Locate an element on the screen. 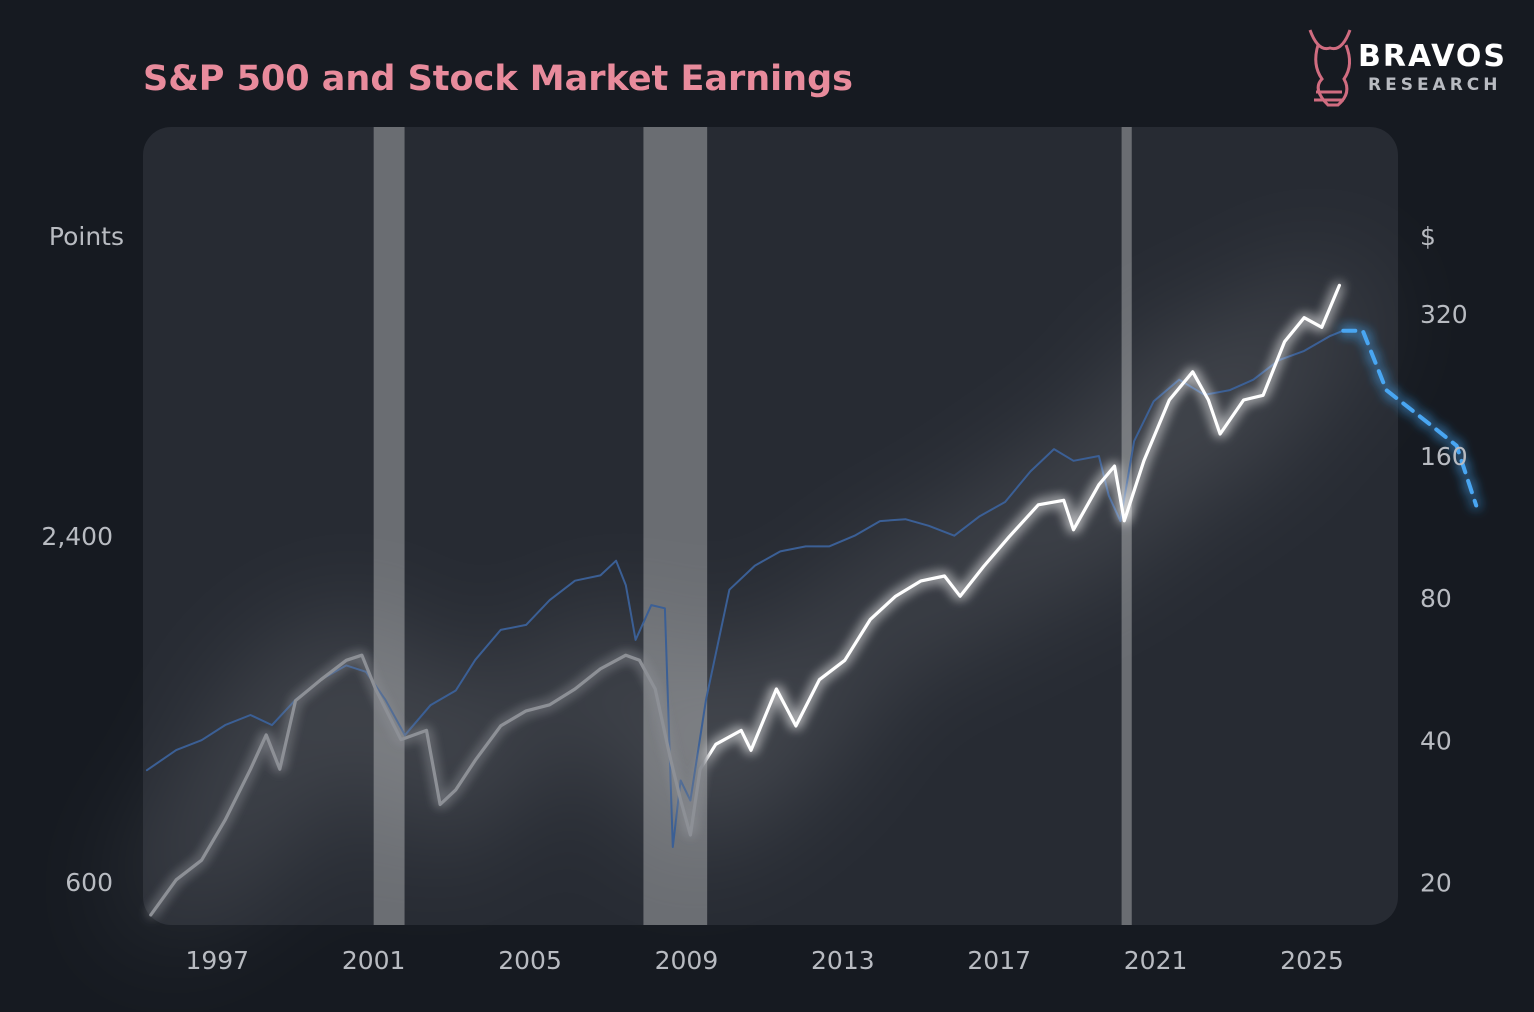  y2-tick-label: 160 is located at coordinates (1444, 456).